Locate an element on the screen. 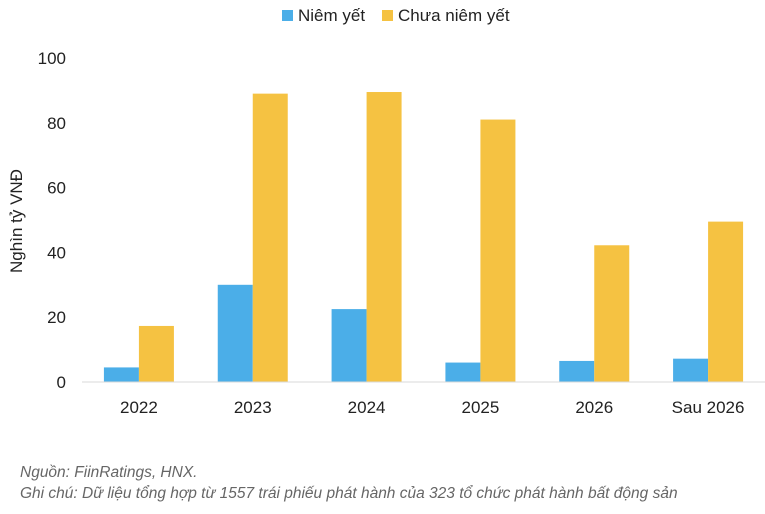 This screenshot has width=765, height=514. x-axis-ticks: 2022 2023 2024 2025 2026 Sau 2026 is located at coordinates (432, 407).